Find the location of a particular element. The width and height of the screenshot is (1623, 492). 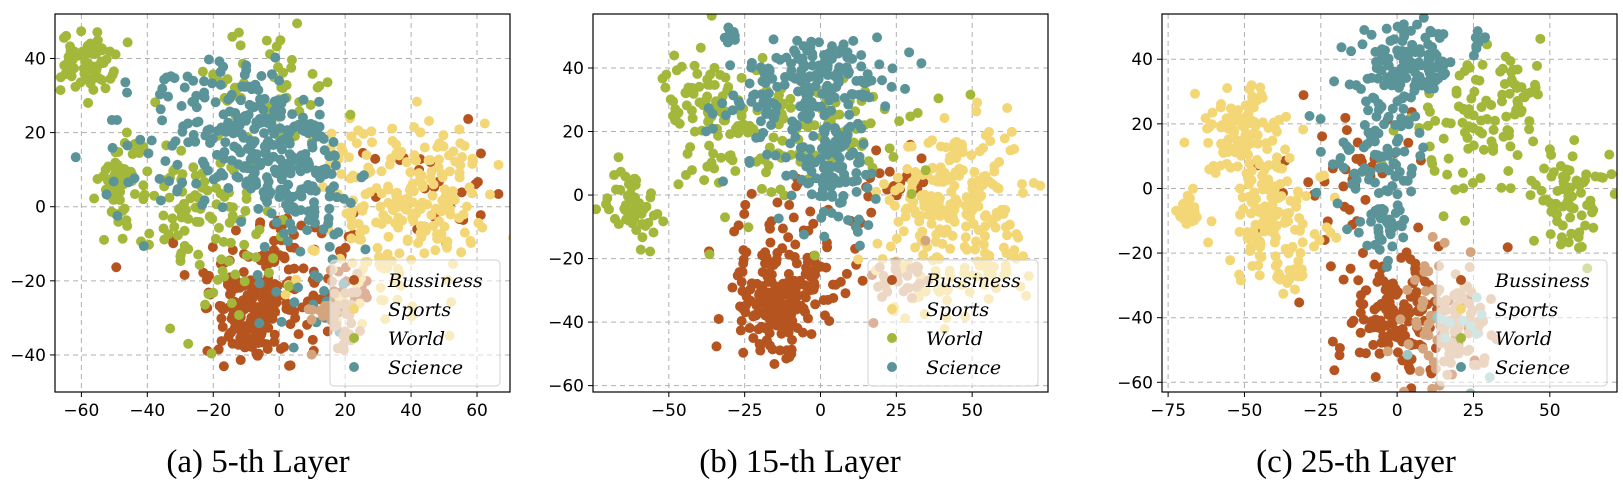

y-tick-label: 0 is located at coordinates (1147, 189).